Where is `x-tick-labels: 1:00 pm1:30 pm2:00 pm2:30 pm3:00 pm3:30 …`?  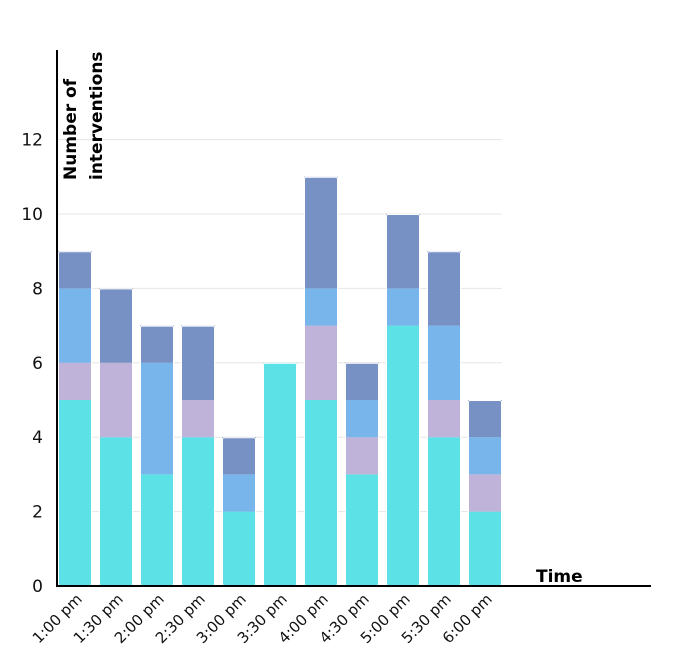
x-tick-labels: 1:00 pm1:30 pm2:00 pm2:30 pm3:00 pm3:30 … is located at coordinates (262, 618).